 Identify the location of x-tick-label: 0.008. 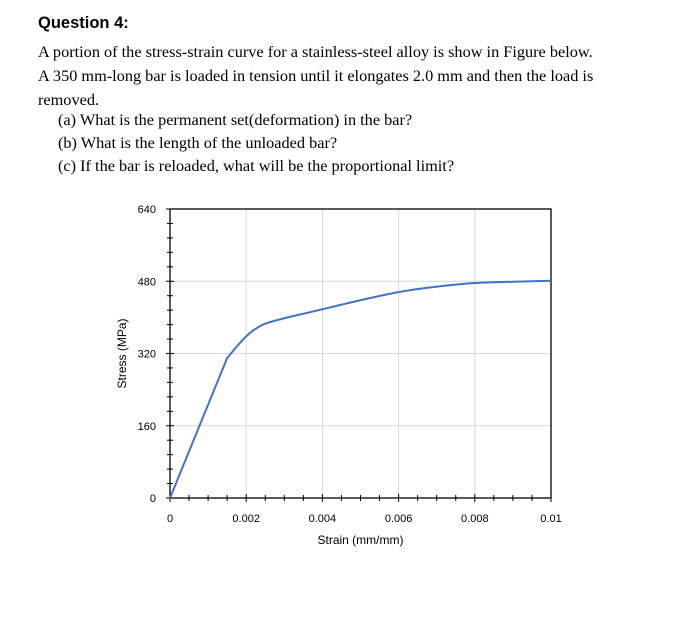
(475, 519).